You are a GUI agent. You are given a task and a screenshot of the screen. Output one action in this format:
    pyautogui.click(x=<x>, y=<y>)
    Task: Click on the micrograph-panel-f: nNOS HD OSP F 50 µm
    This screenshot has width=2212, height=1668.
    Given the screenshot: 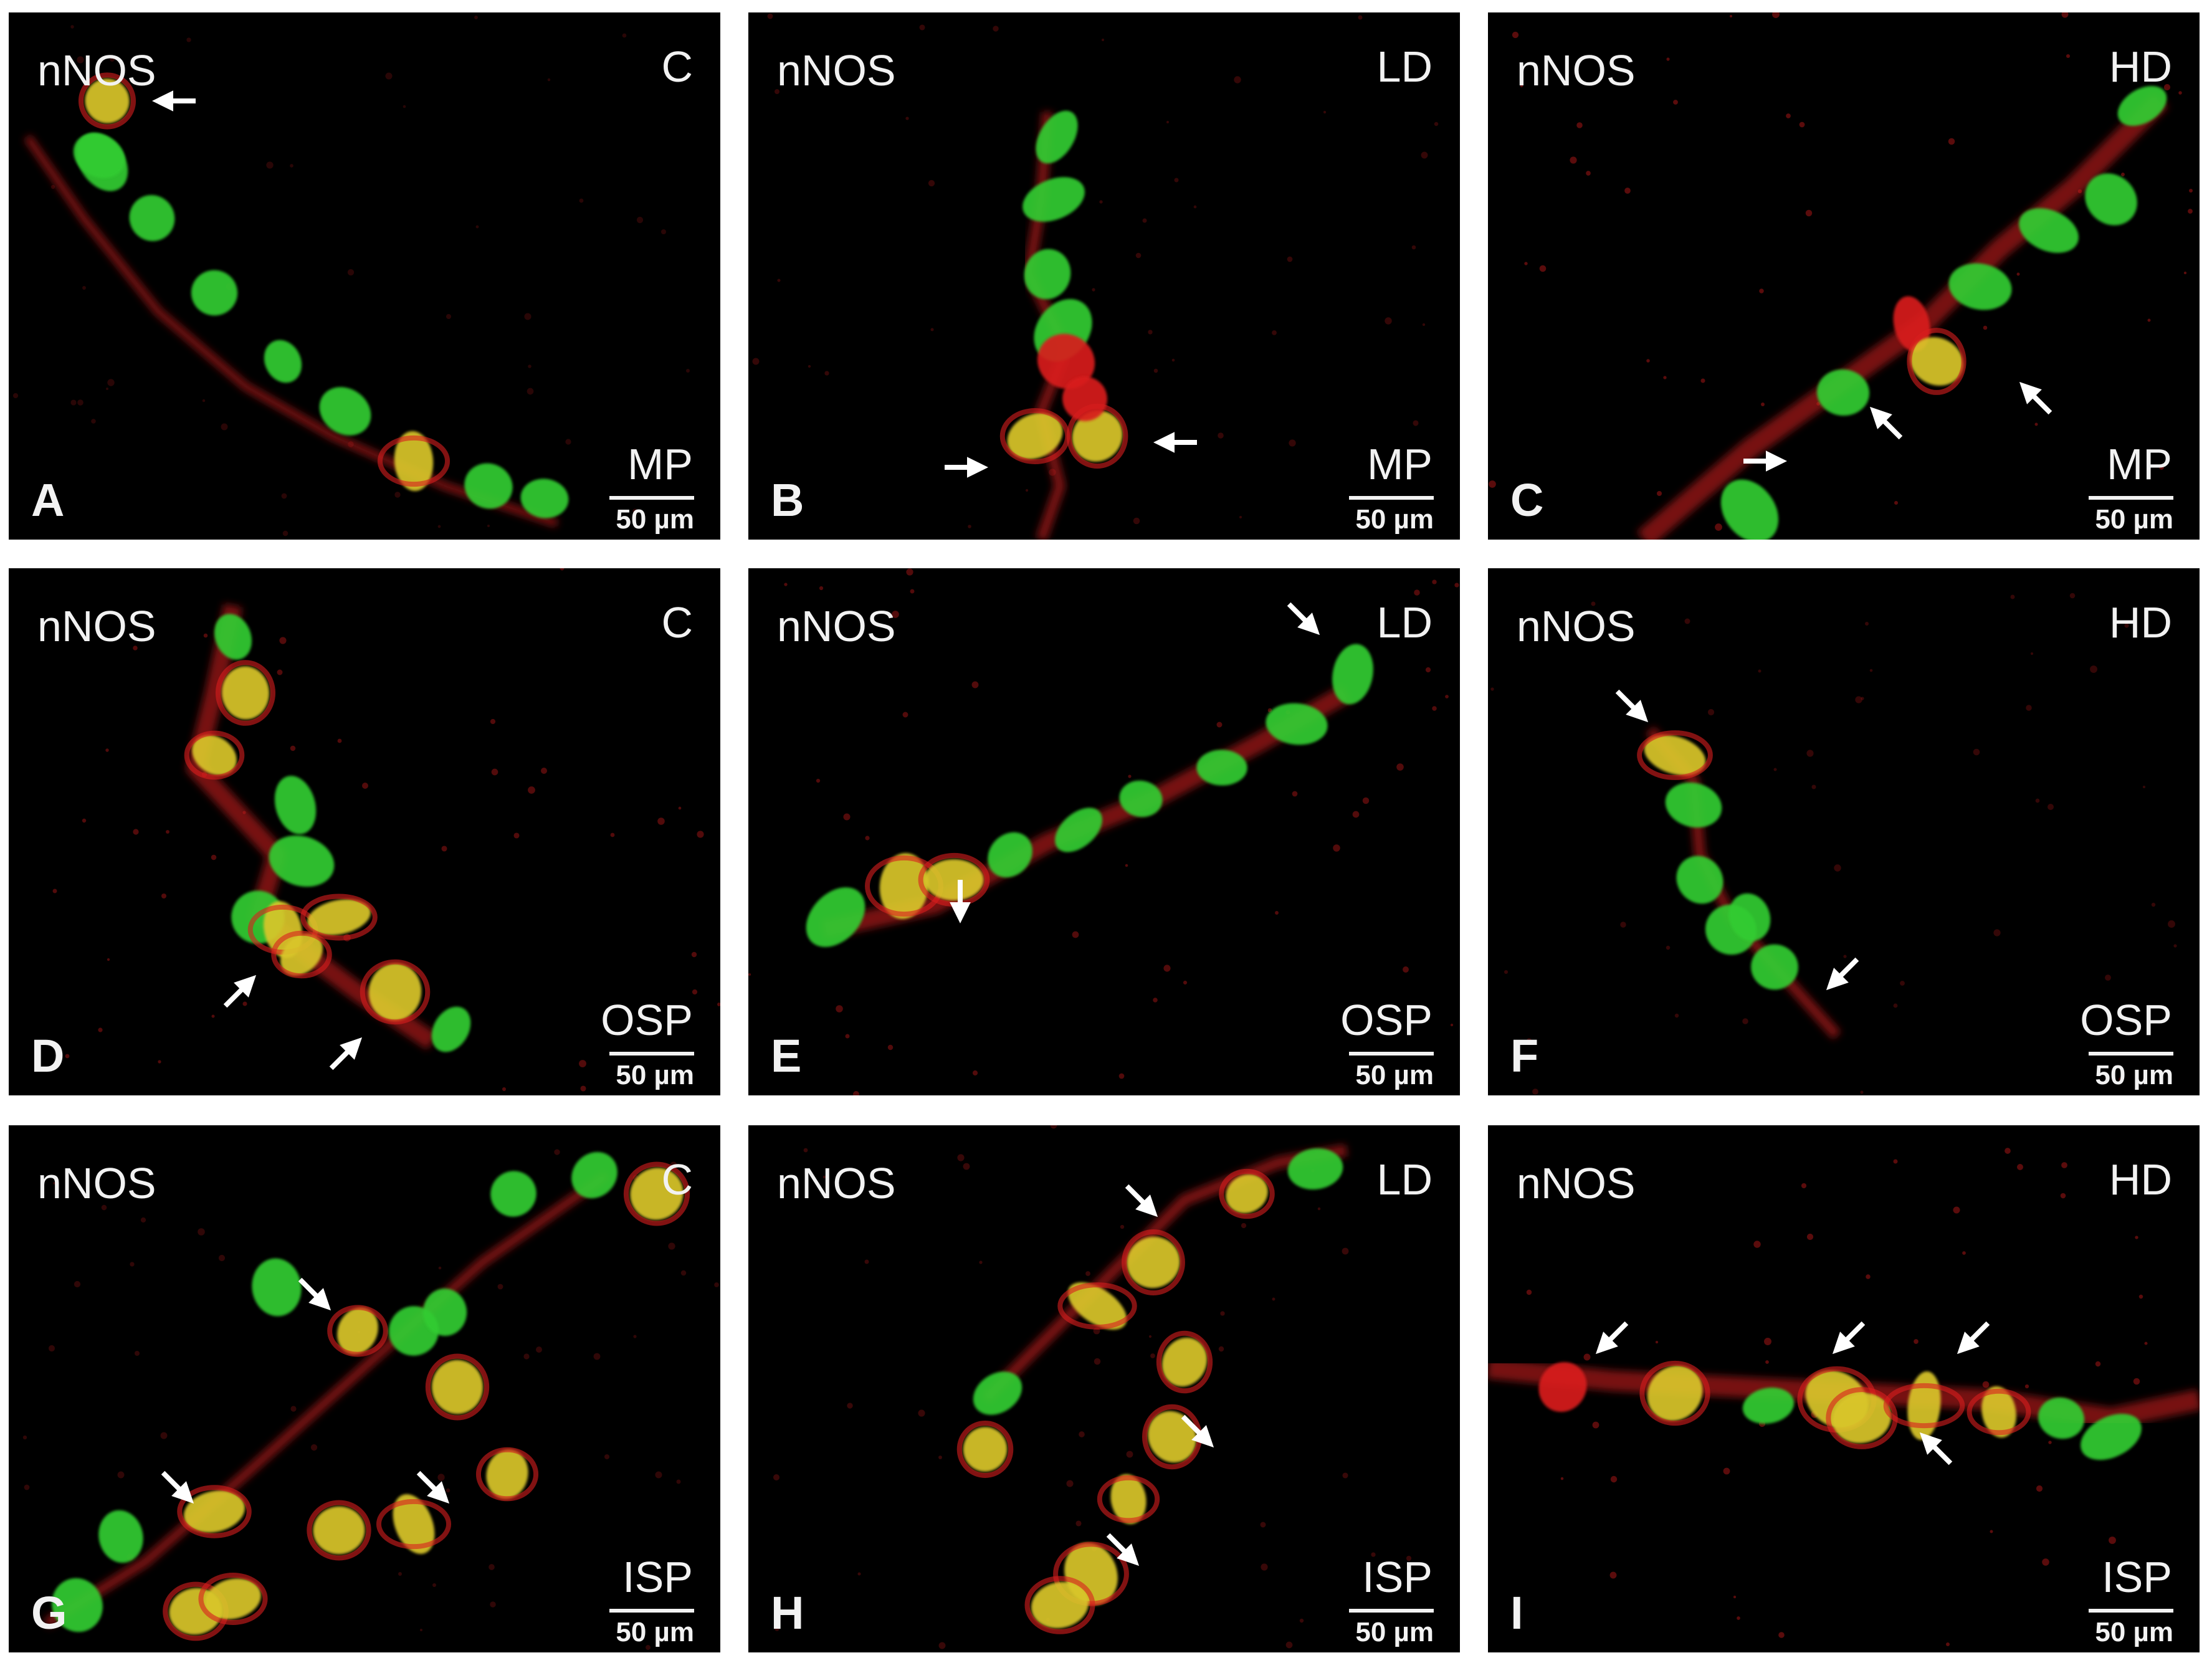 What is the action you would take?
    pyautogui.click(x=1844, y=831)
    